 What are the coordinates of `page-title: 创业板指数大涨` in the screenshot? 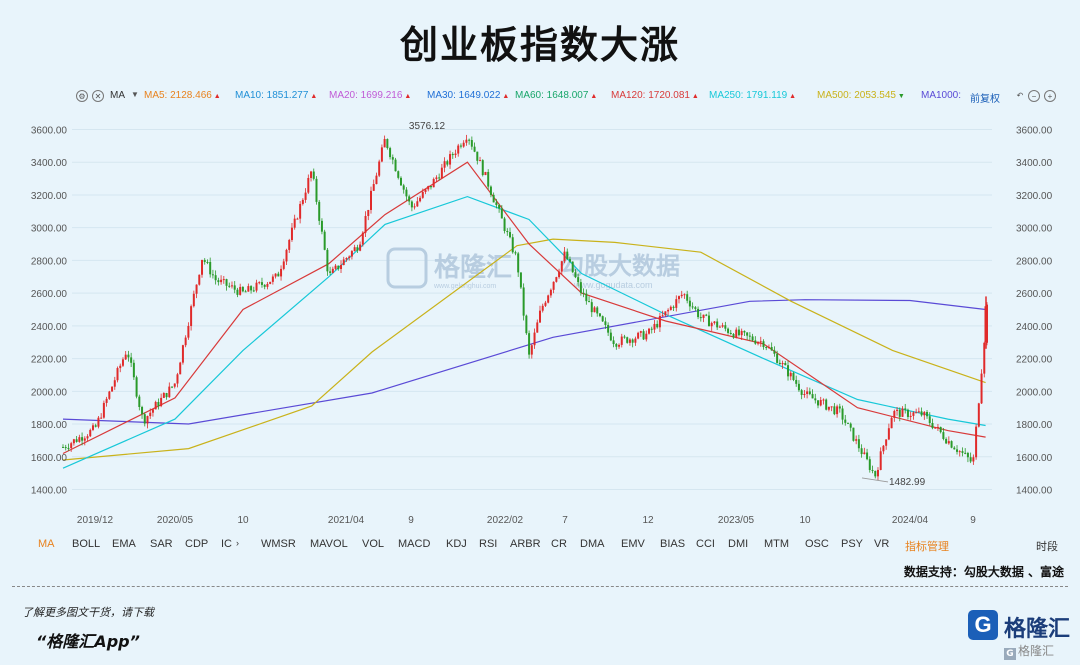 It's located at (539, 45).